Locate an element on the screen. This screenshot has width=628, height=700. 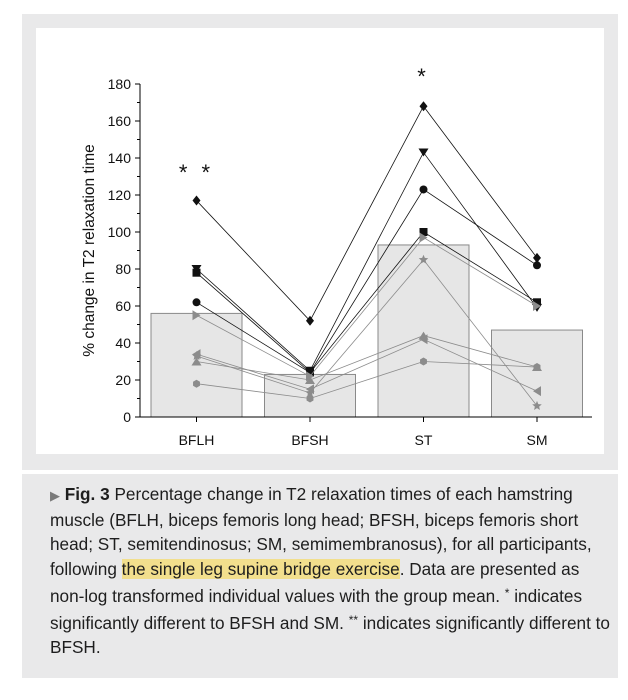
series-line-square is located at coordinates (367, 302).